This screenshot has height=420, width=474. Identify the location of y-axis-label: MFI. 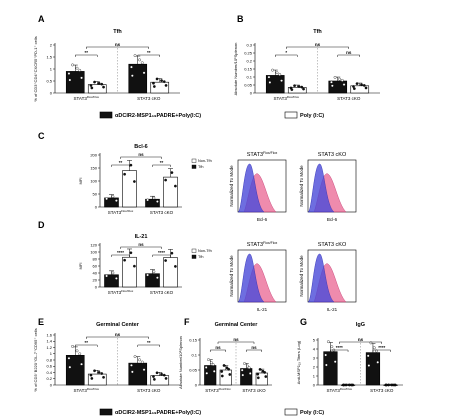
(80, 266).